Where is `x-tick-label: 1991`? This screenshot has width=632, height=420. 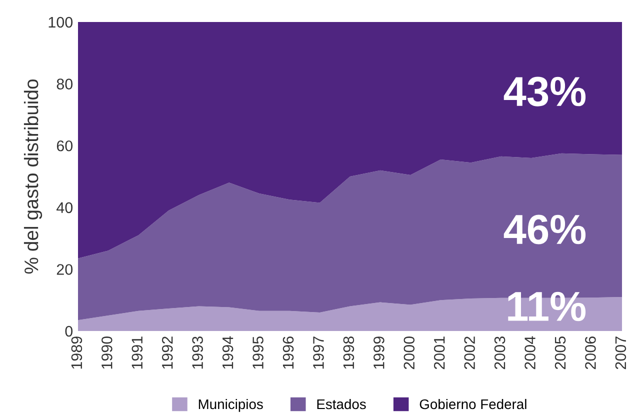 x-tick-label: 1991 is located at coordinates (137, 352).